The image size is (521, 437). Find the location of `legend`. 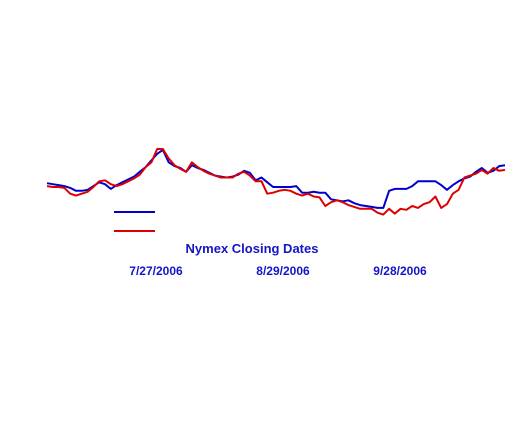

legend is located at coordinates (134, 221).